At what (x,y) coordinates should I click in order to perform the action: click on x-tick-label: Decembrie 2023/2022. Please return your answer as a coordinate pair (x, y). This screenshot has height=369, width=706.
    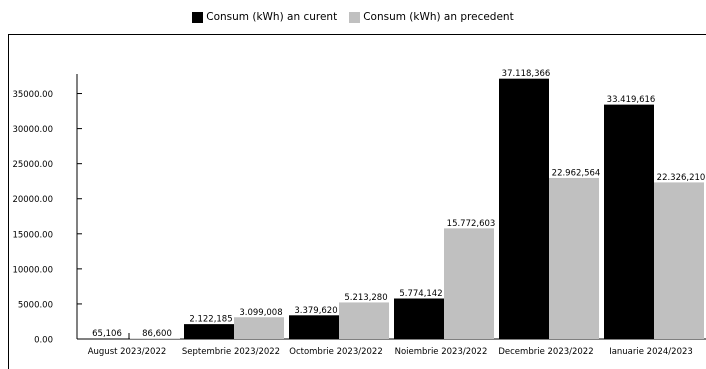
    Looking at the image, I should click on (545, 352).